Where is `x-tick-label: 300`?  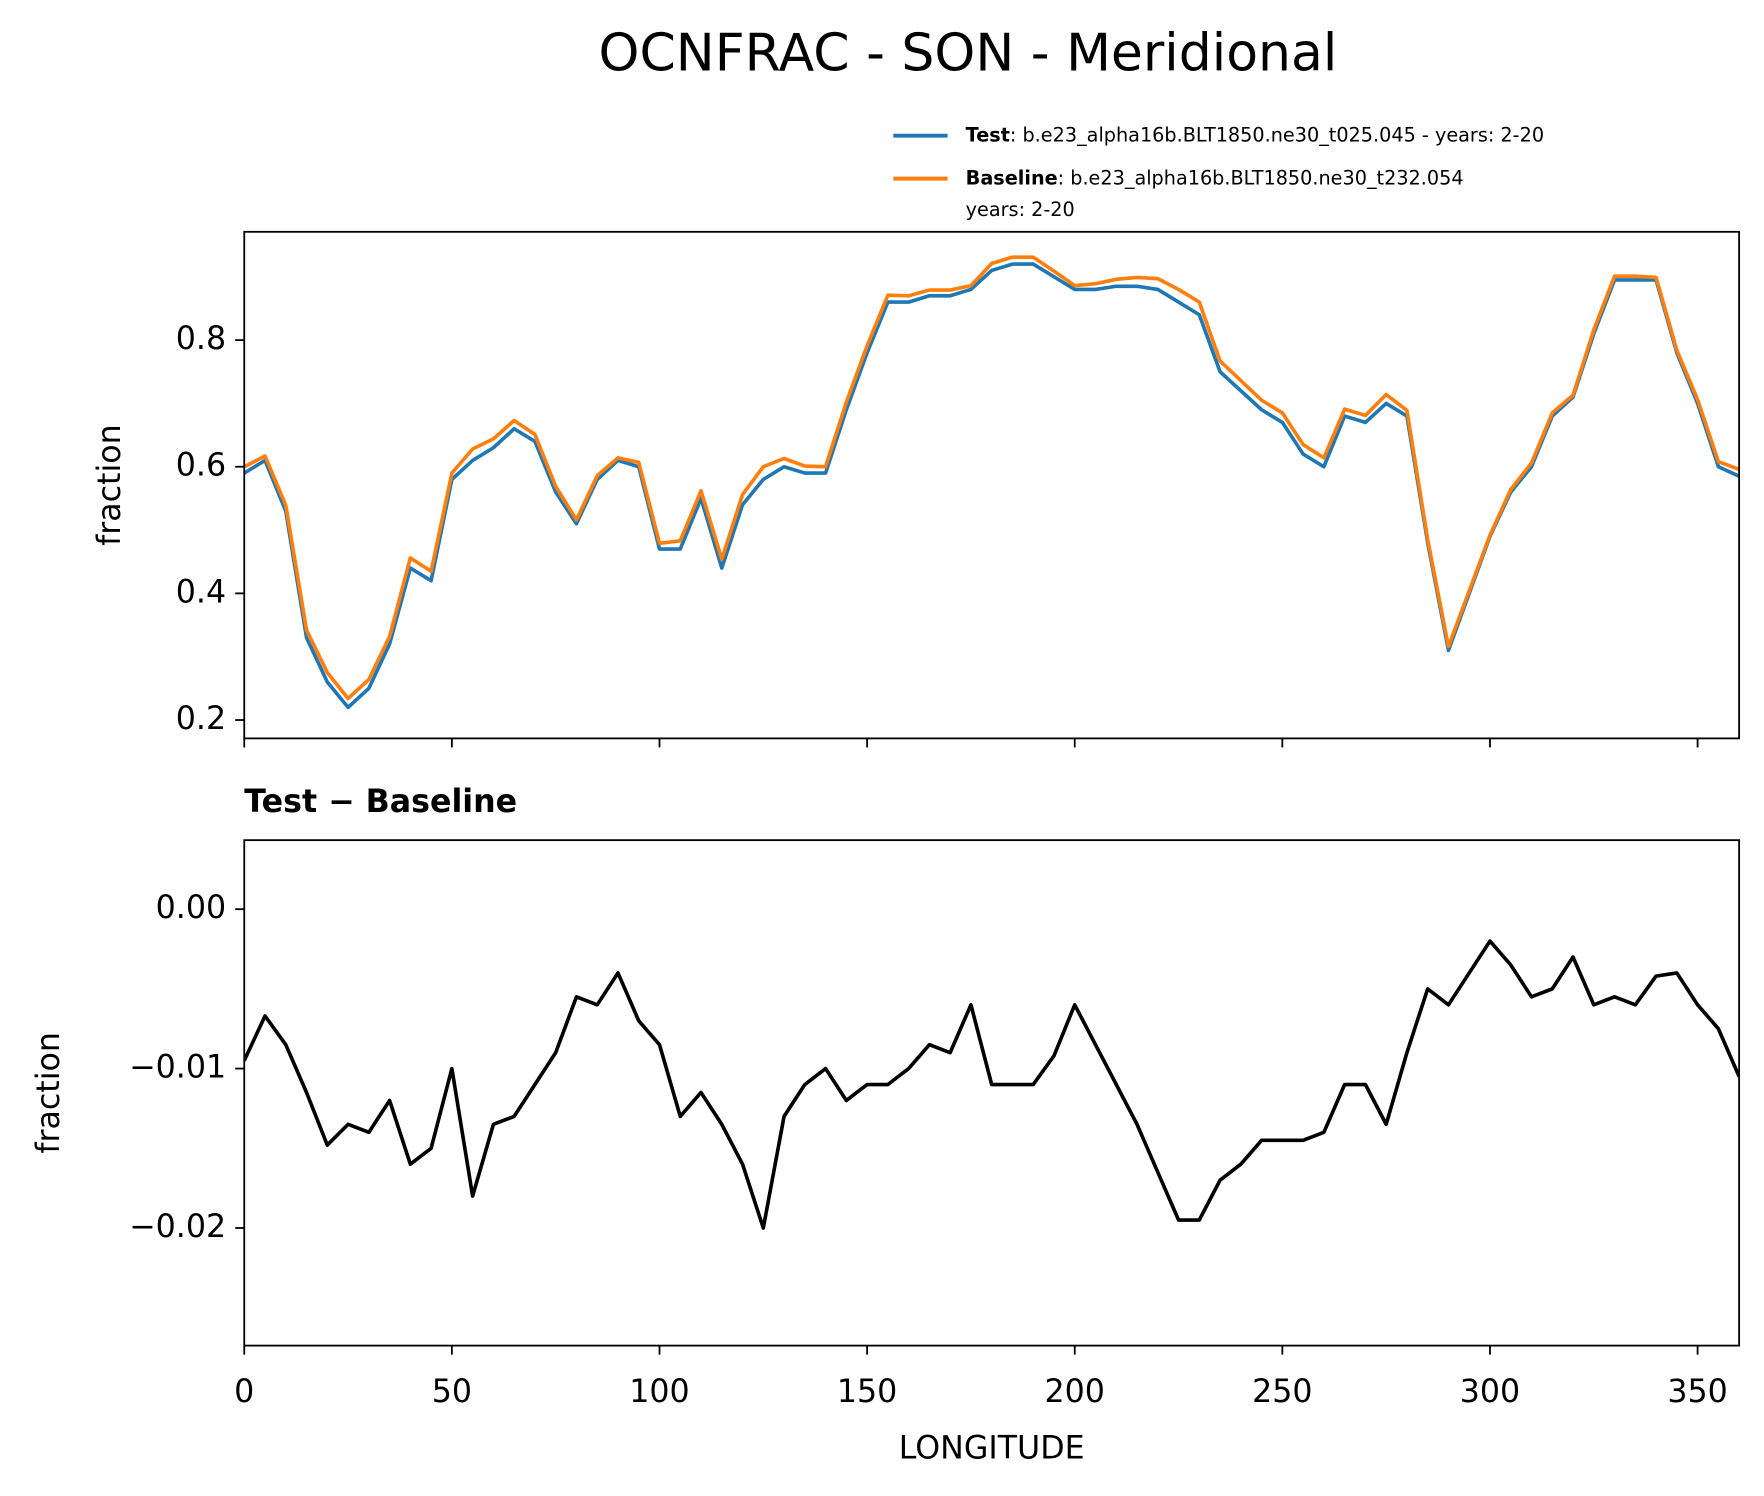
x-tick-label: 300 is located at coordinates (1490, 1392).